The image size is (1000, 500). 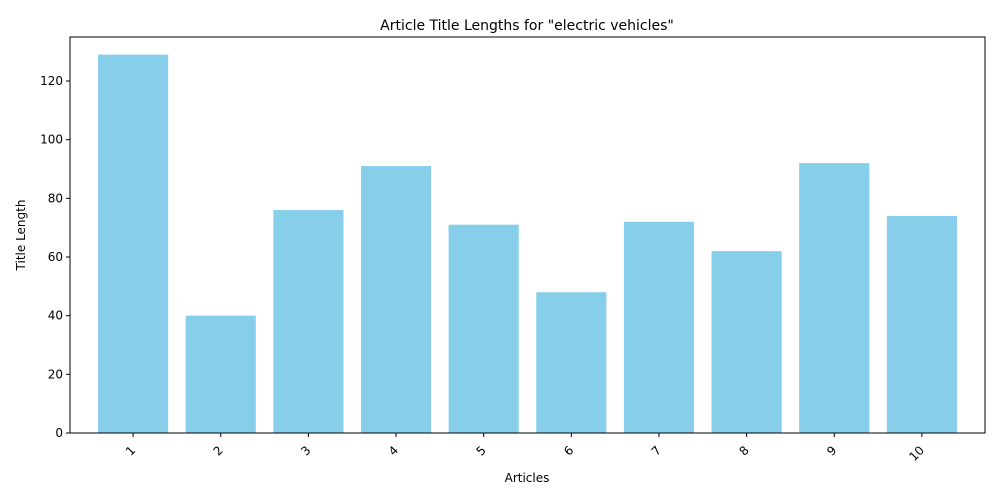 What do you see at coordinates (55, 257) in the screenshot?
I see `y-tick-label-60: 60` at bounding box center [55, 257].